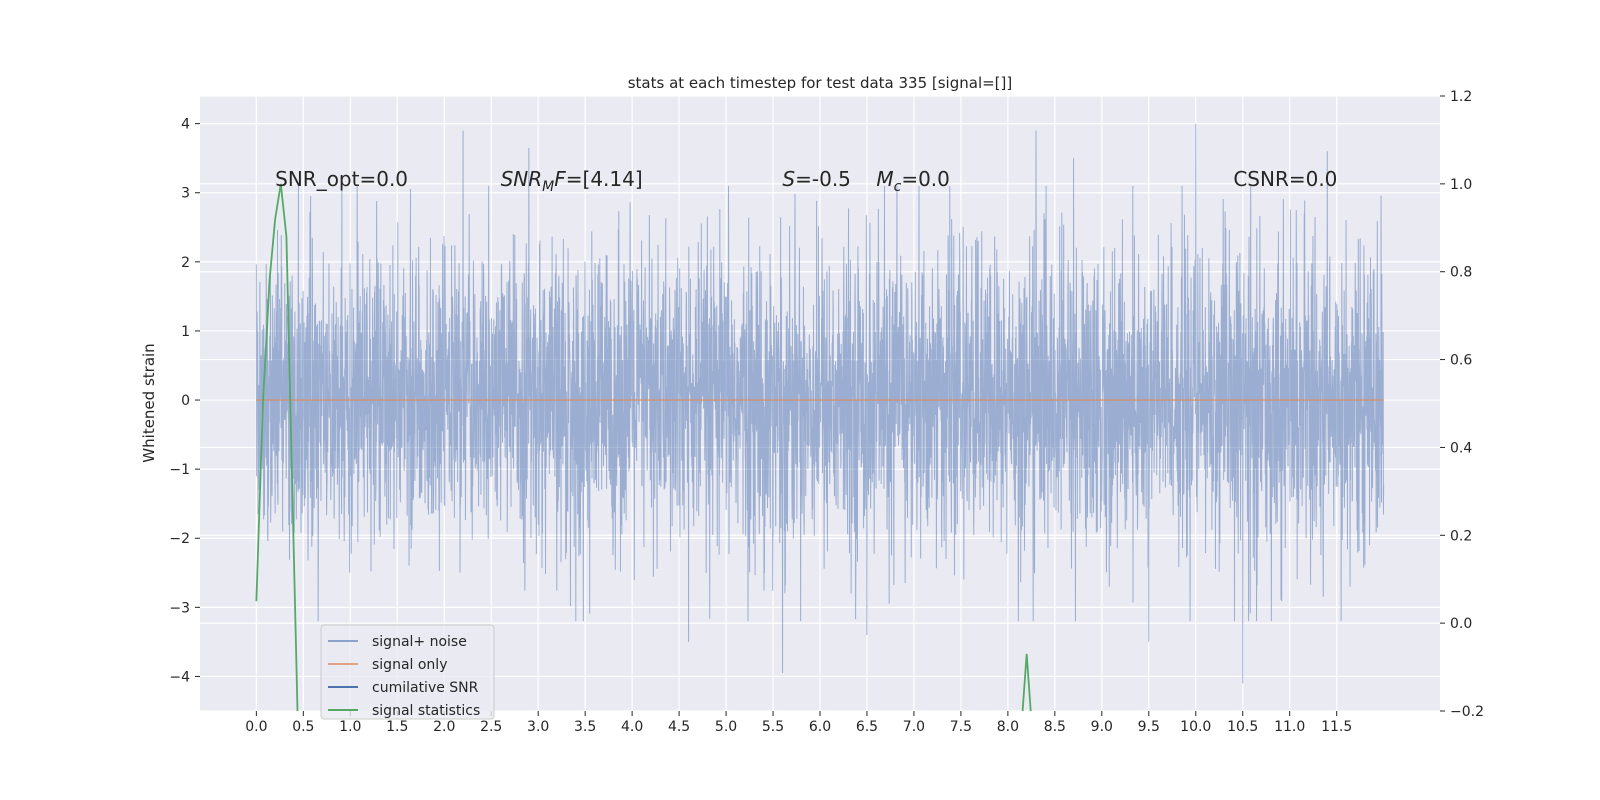 This screenshot has width=1600, height=800. I want to click on legend-box, so click(407, 672).